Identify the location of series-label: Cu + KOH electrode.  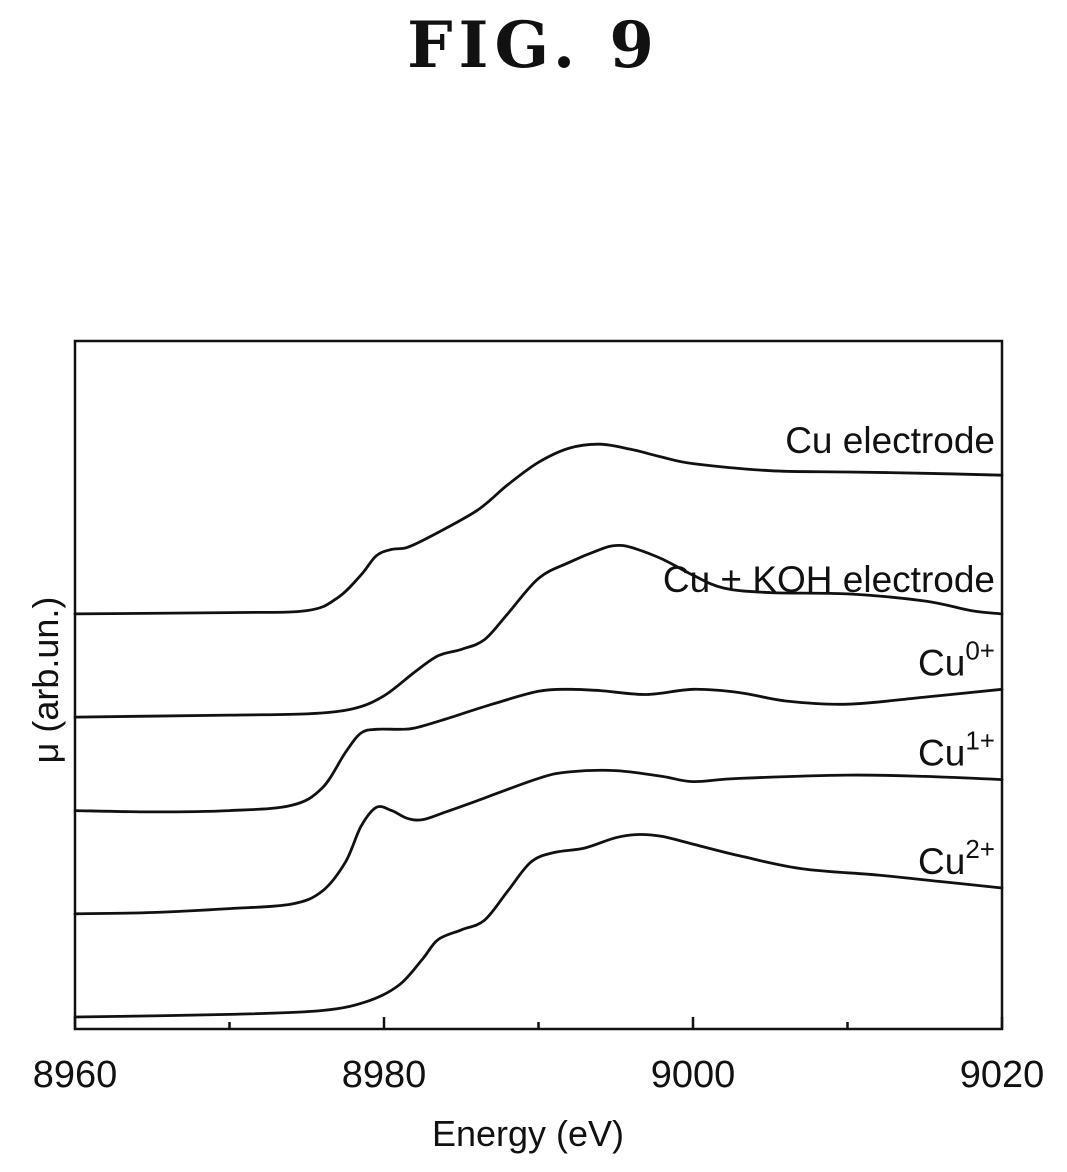
(829, 579).